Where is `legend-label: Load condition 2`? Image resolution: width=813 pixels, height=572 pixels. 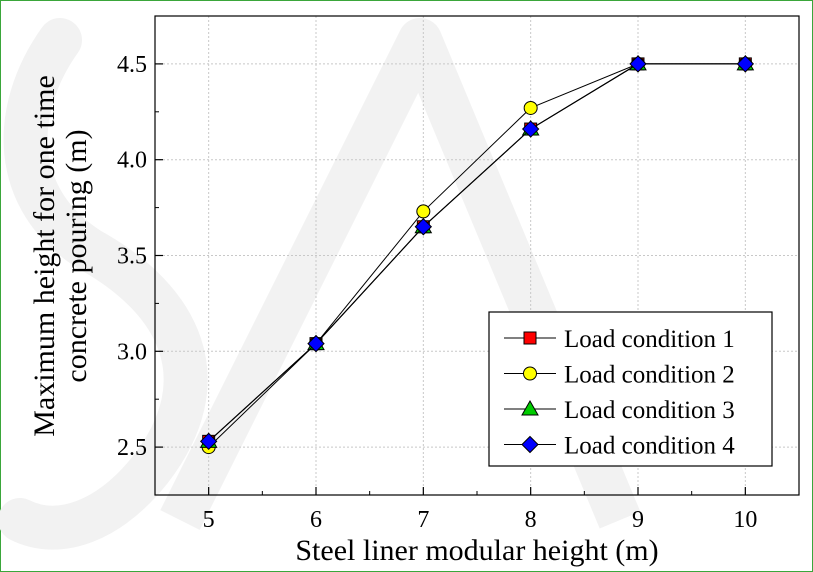 legend-label: Load condition 2 is located at coordinates (649, 375).